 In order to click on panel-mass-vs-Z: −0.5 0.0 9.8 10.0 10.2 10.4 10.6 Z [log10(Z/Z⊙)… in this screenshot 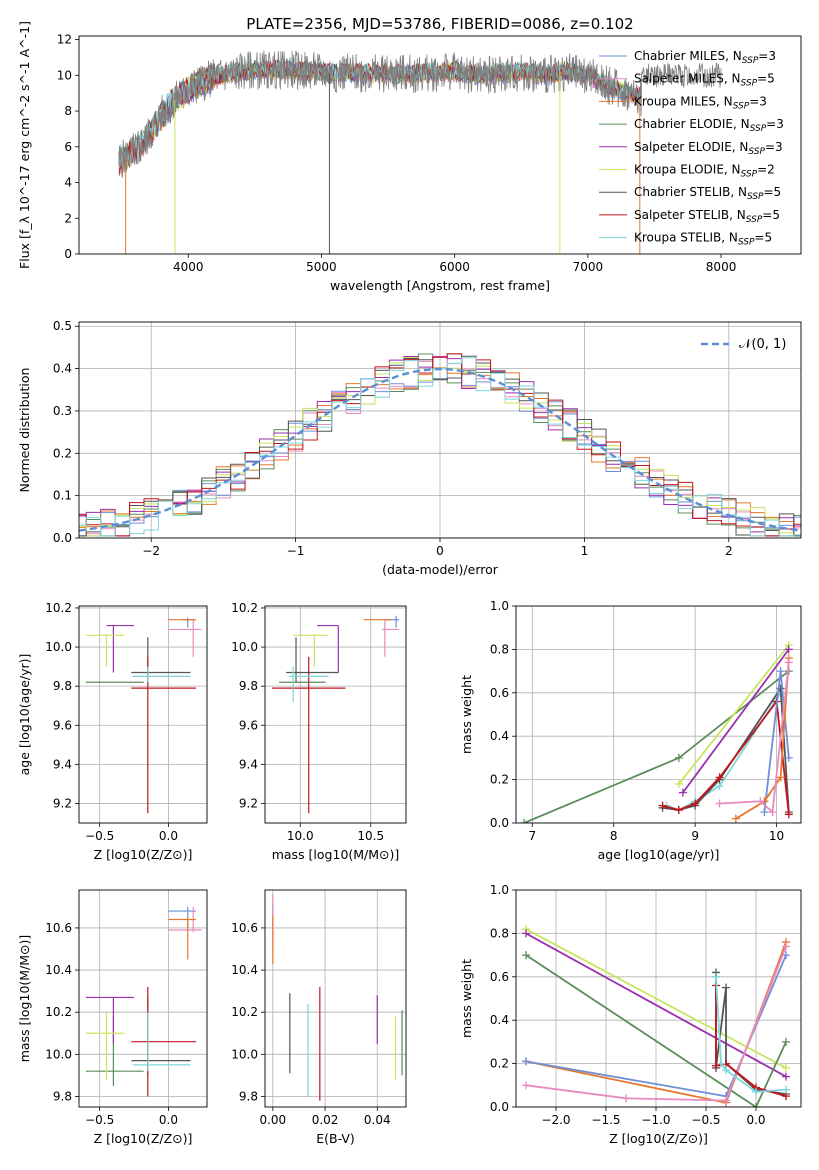, I will do `click(112, 1017)`.